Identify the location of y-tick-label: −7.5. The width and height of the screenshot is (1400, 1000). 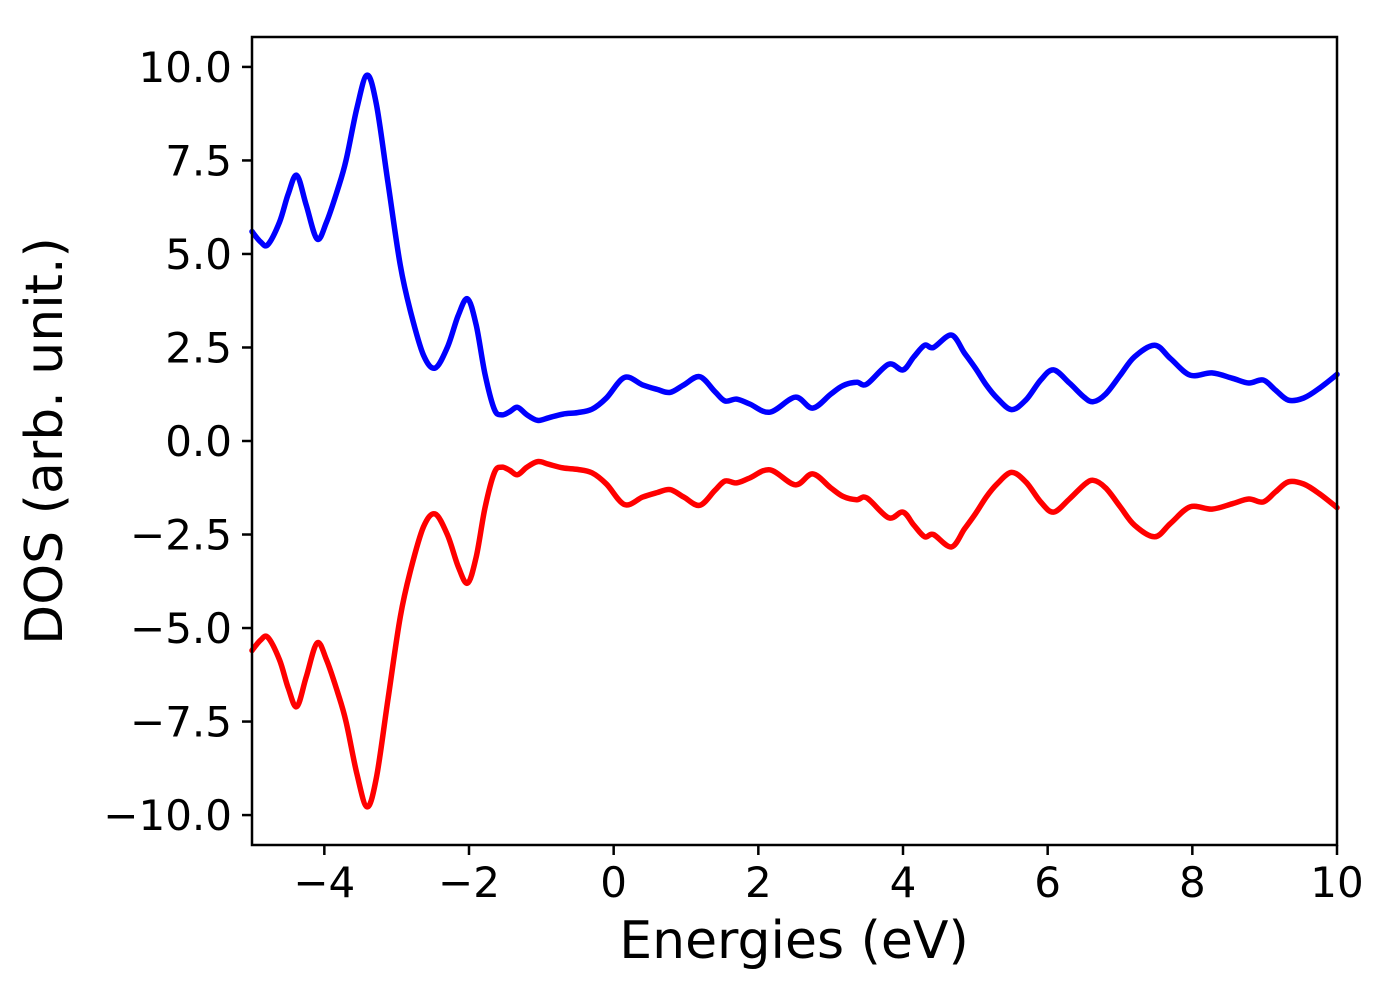
(181, 722).